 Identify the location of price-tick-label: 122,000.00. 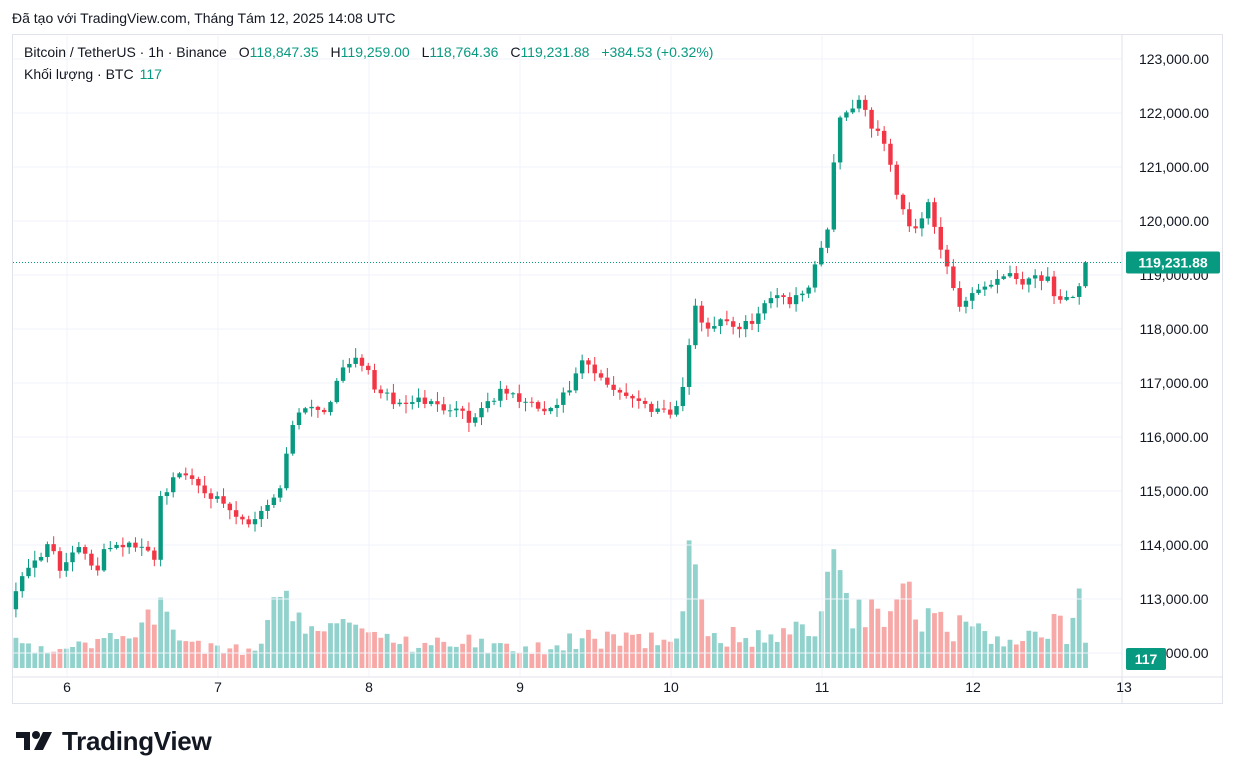
(1174, 113).